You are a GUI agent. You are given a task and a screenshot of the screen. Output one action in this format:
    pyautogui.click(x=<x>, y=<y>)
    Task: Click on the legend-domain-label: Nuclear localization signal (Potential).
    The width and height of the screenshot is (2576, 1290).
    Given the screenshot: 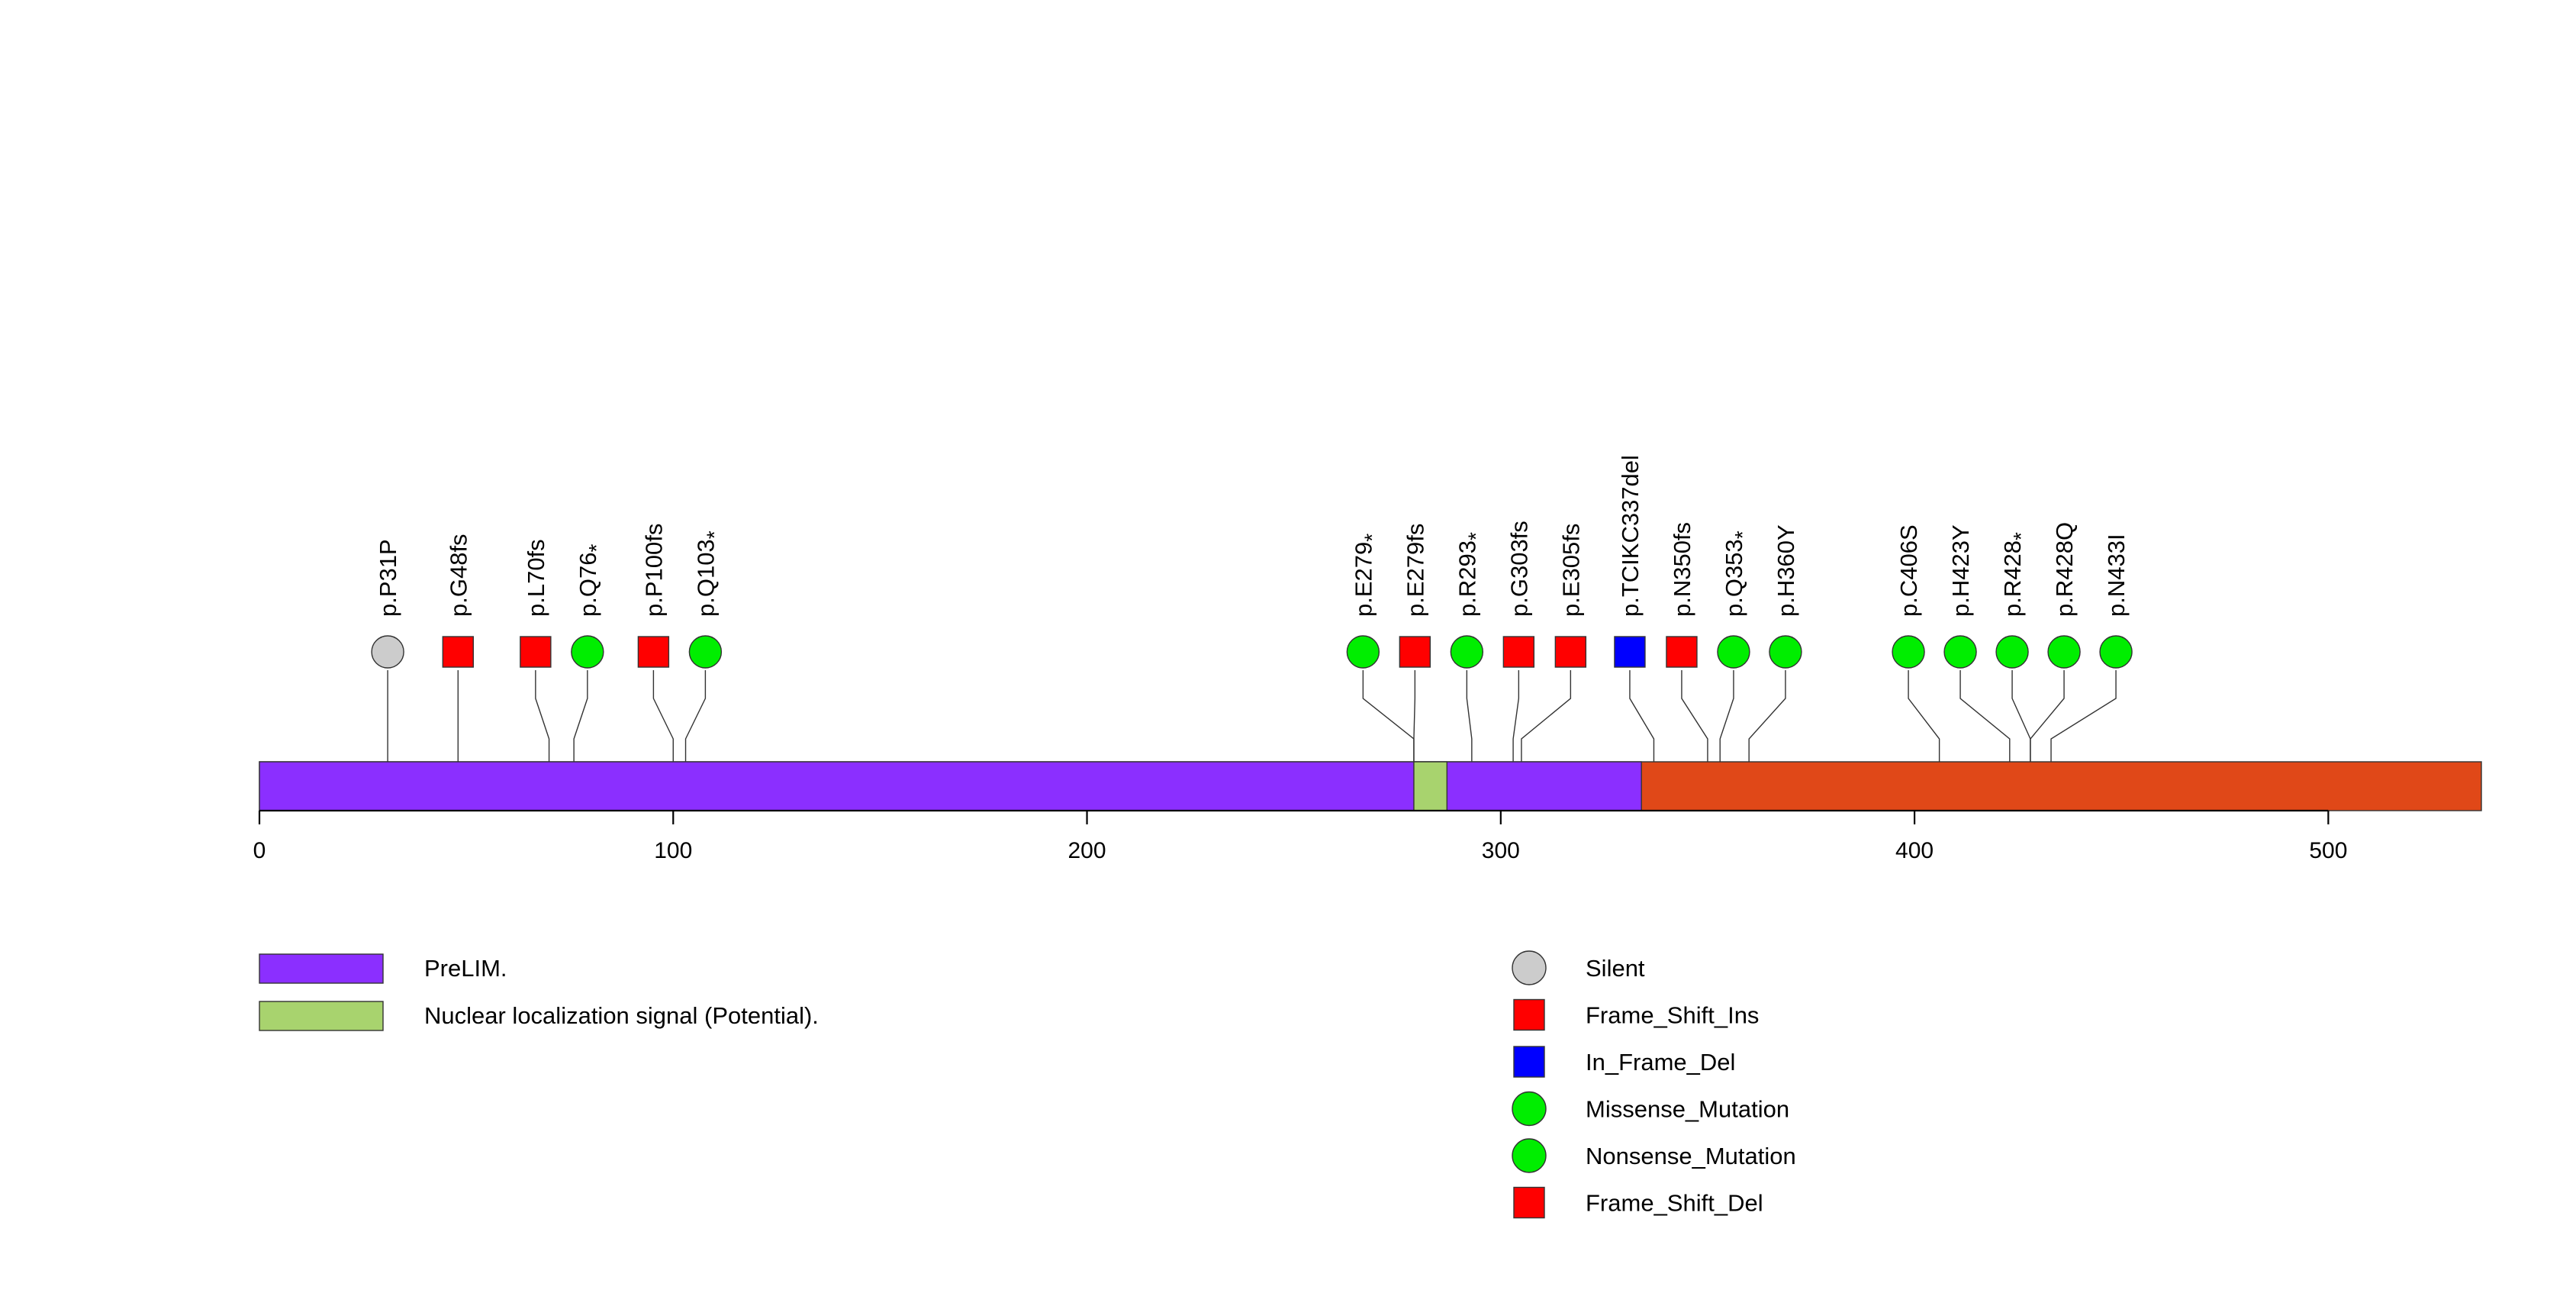 What is the action you would take?
    pyautogui.click(x=621, y=1015)
    